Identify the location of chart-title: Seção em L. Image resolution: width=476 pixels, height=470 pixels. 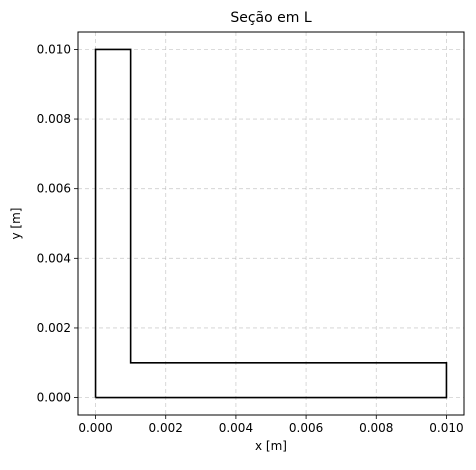
(270, 18).